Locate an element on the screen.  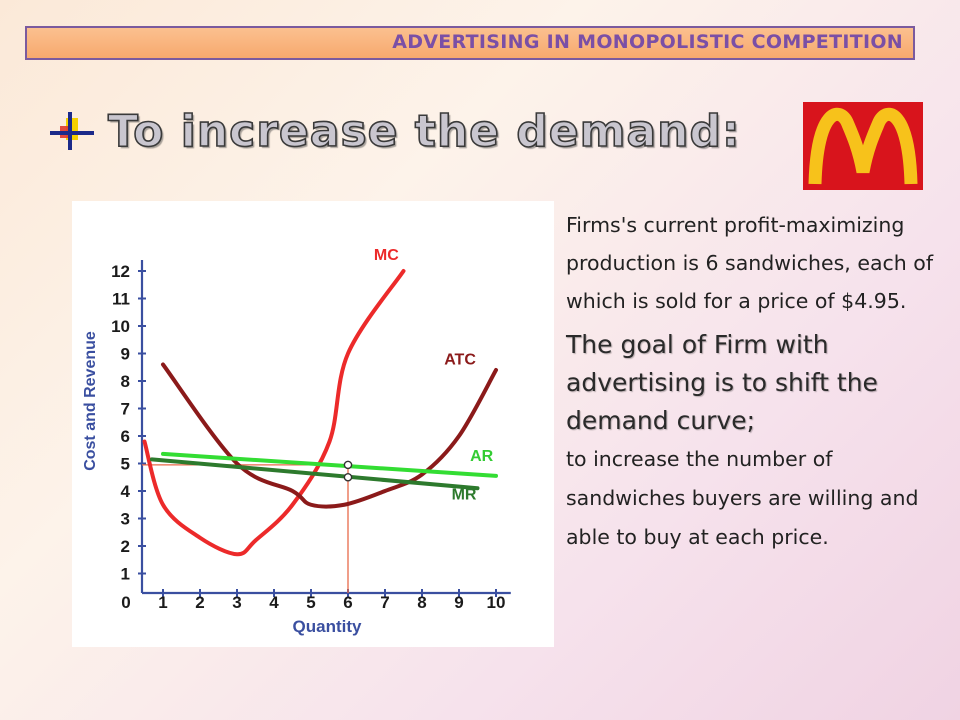
y-tick-label: 7 is located at coordinates (125, 409).